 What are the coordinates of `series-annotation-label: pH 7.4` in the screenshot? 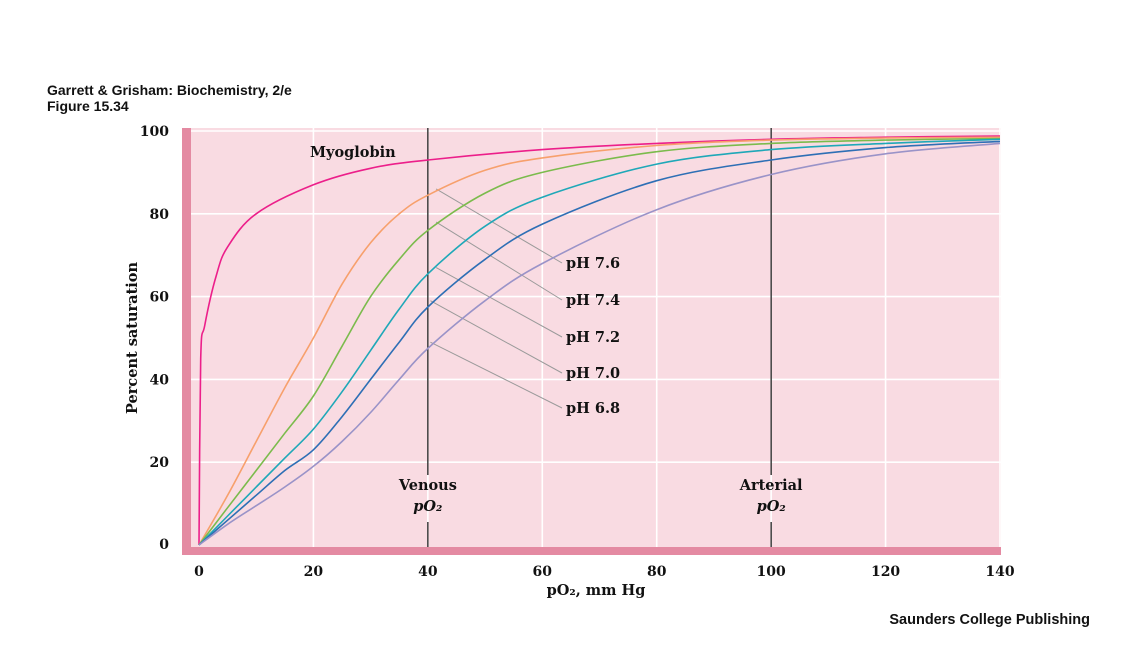 It's located at (593, 300).